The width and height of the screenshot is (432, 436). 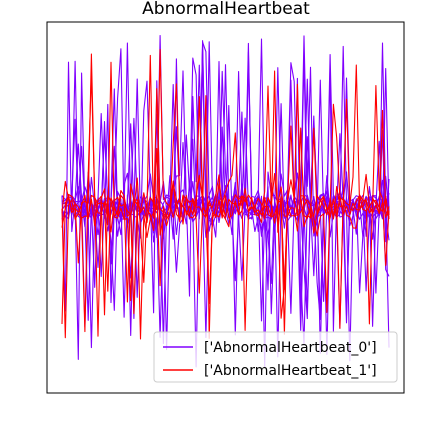 What do you see at coordinates (290, 348) in the screenshot?
I see `legend-label-0: ['AbnormalHeartbeat_0']` at bounding box center [290, 348].